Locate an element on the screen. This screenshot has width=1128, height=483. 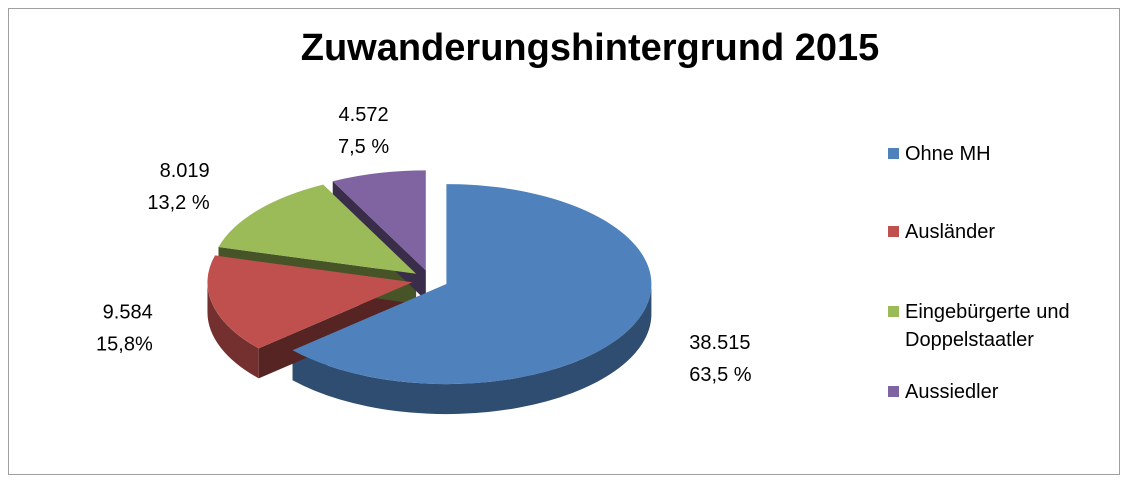
legend-label: Eingebürgerte und Doppelstaatler is located at coordinates (987, 326).